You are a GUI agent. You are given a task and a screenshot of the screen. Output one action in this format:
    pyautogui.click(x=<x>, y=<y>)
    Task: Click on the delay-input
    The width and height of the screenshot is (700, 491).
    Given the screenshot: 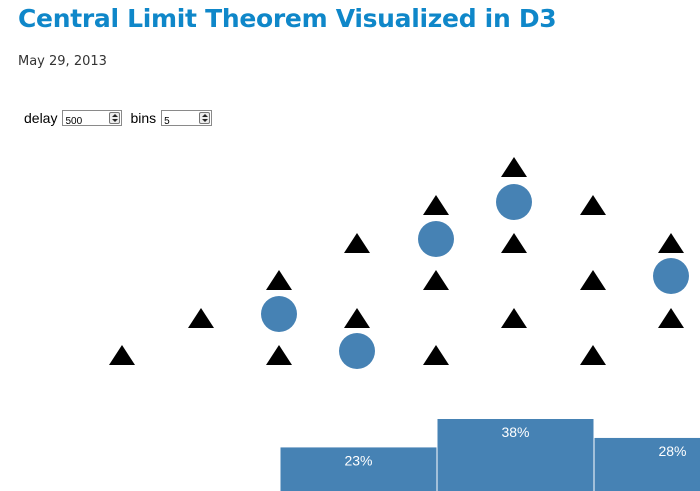 What is the action you would take?
    pyautogui.click(x=86, y=121)
    